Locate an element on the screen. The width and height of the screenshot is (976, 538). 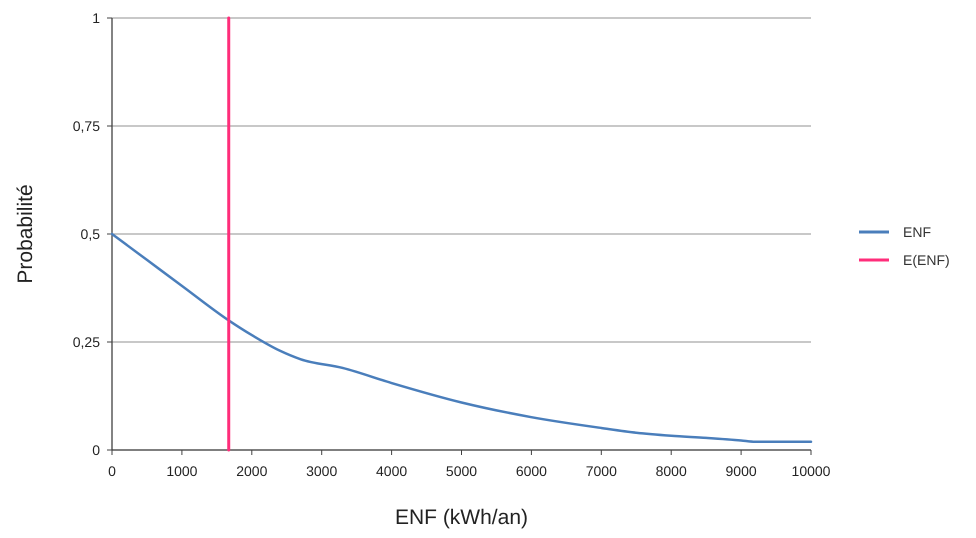
y-tick-label: 0,75 is located at coordinates (86, 126).